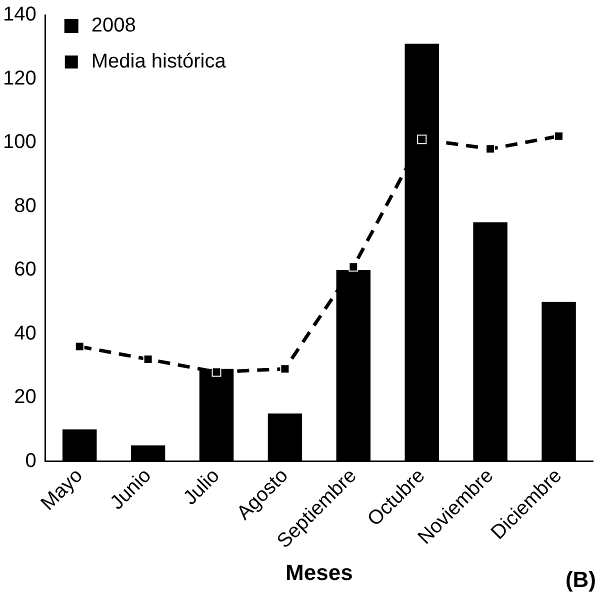 The height and width of the screenshot is (601, 600). Describe the element at coordinates (25, 333) in the screenshot. I see `y-tick-label: 40` at that location.